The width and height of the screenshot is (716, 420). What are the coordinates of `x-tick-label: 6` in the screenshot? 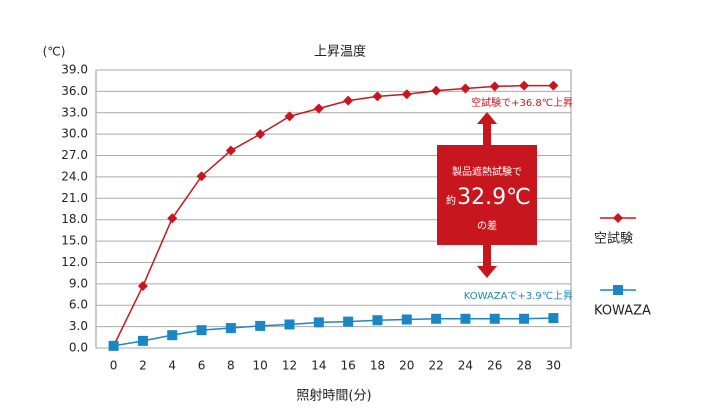 It's located at (202, 366).